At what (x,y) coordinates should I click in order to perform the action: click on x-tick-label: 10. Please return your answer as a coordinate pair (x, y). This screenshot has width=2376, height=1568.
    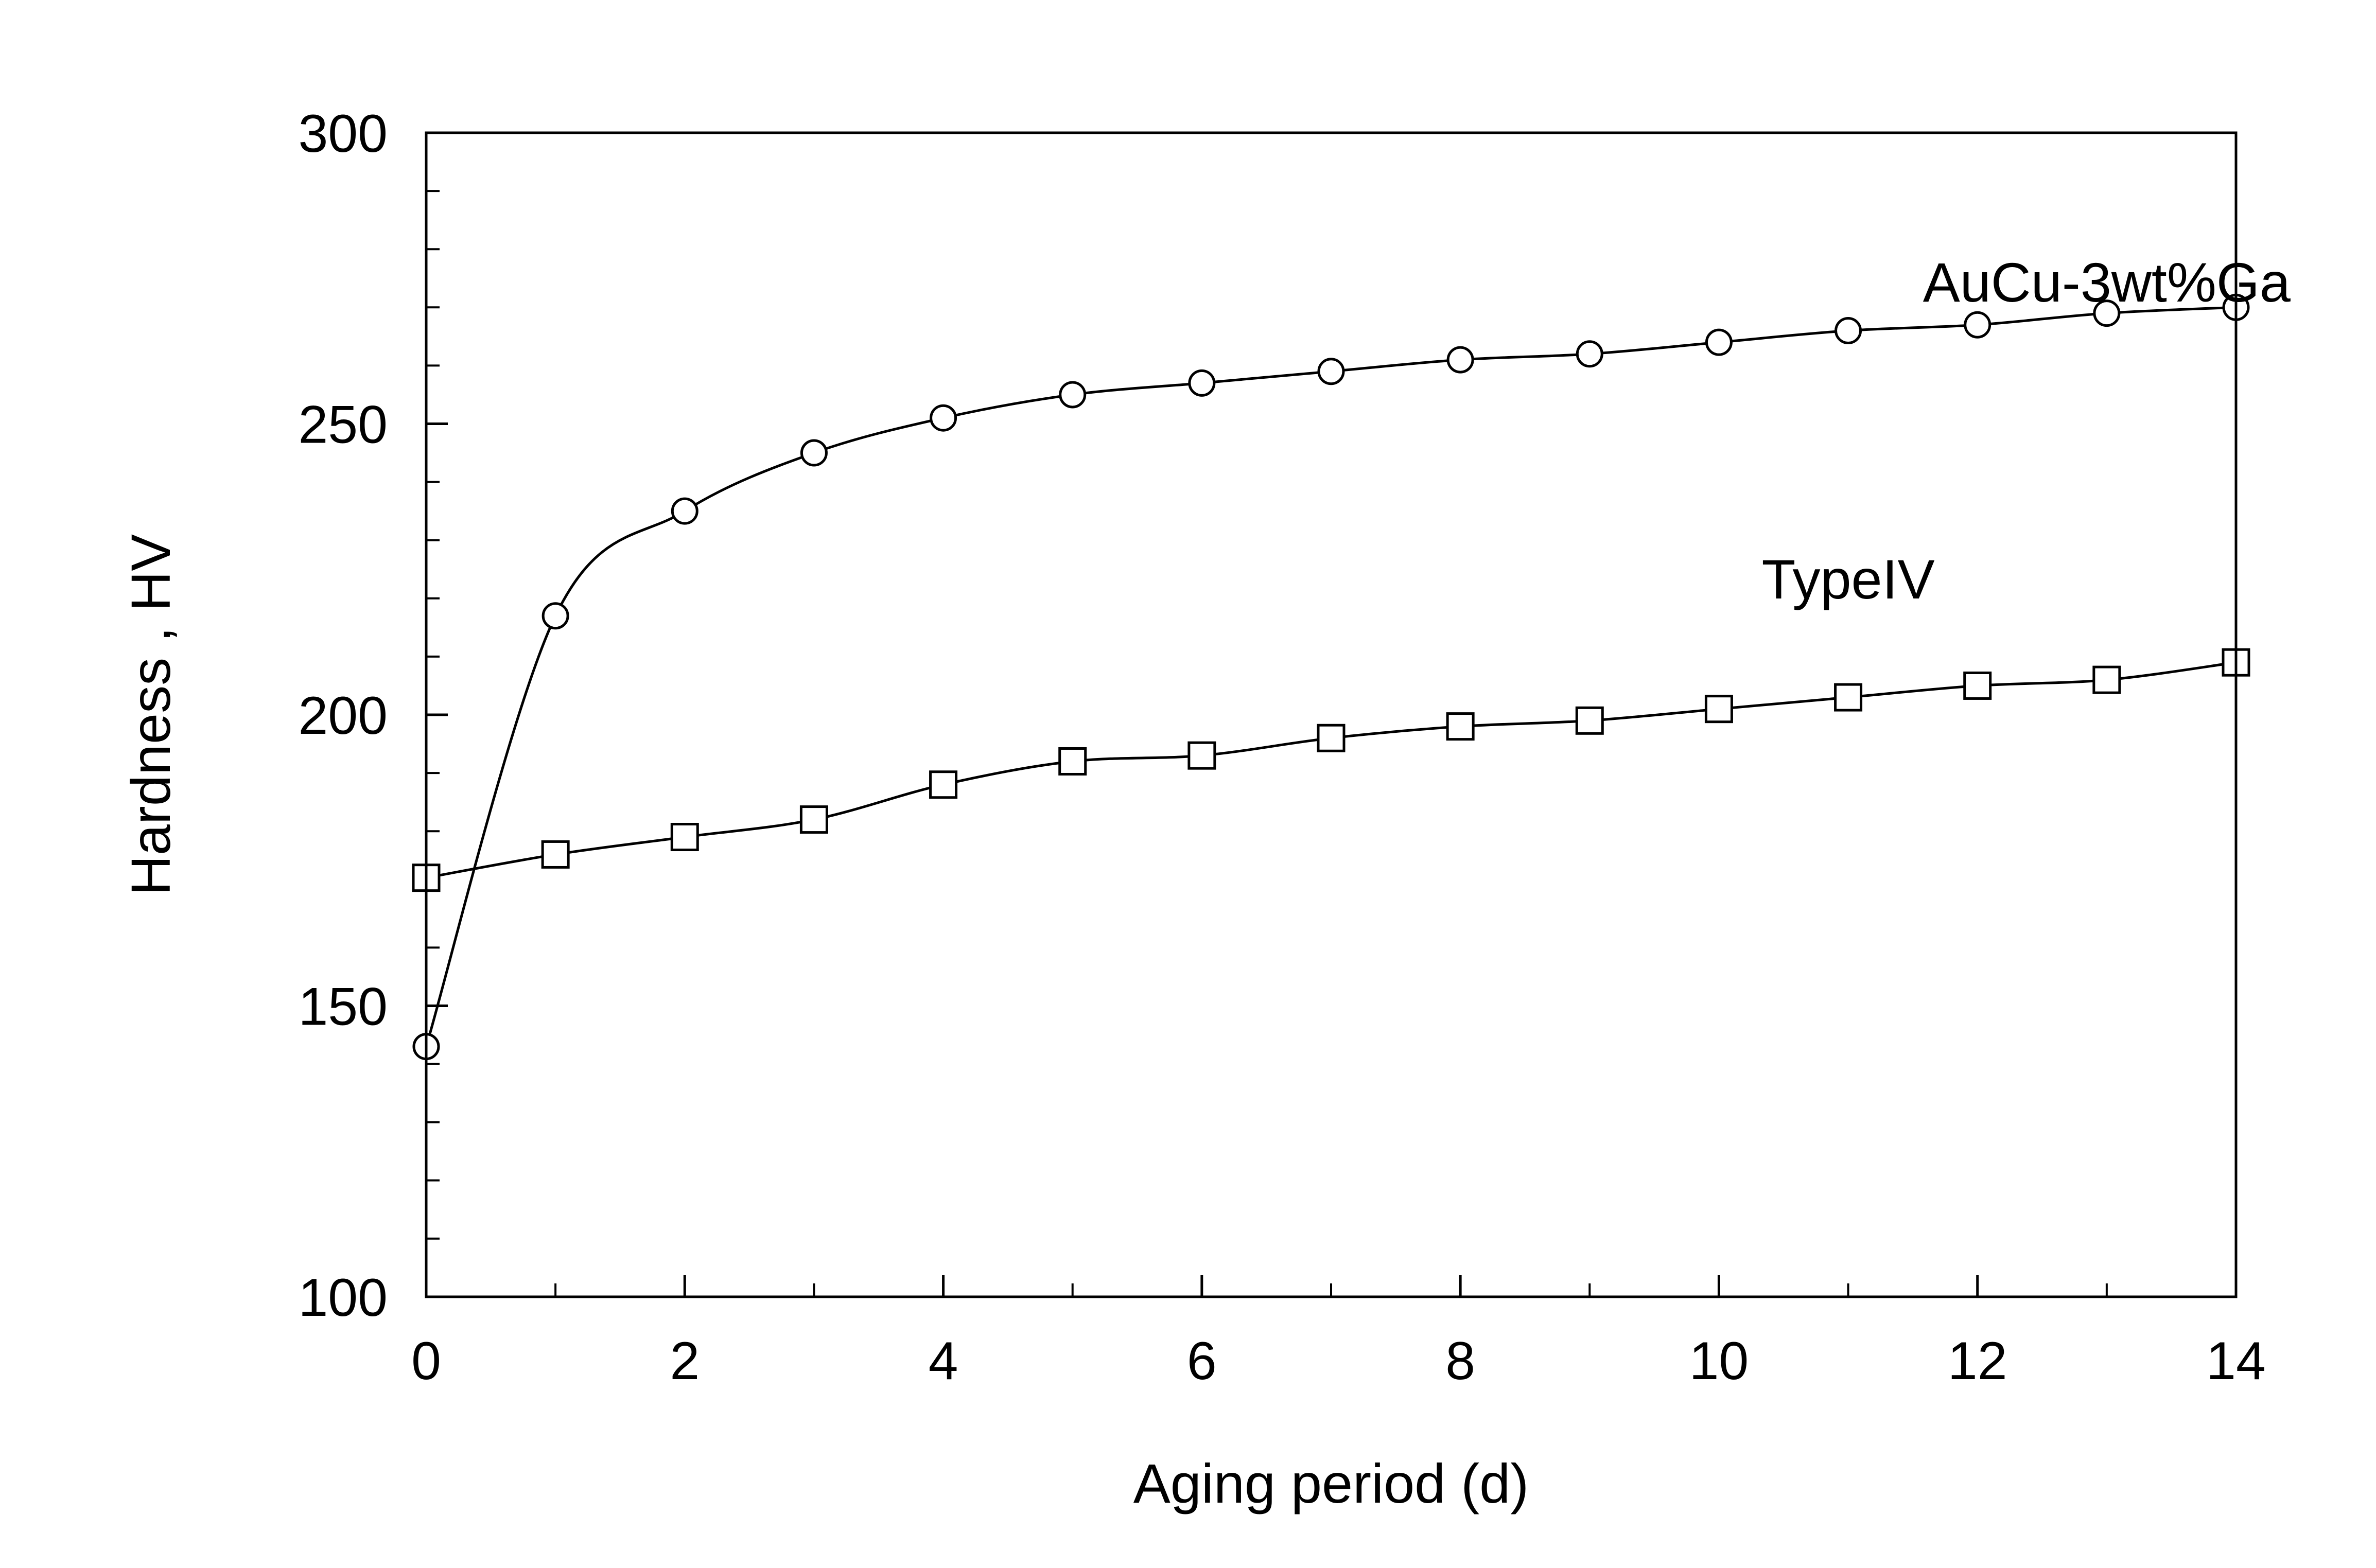
    Looking at the image, I should click on (1719, 1361).